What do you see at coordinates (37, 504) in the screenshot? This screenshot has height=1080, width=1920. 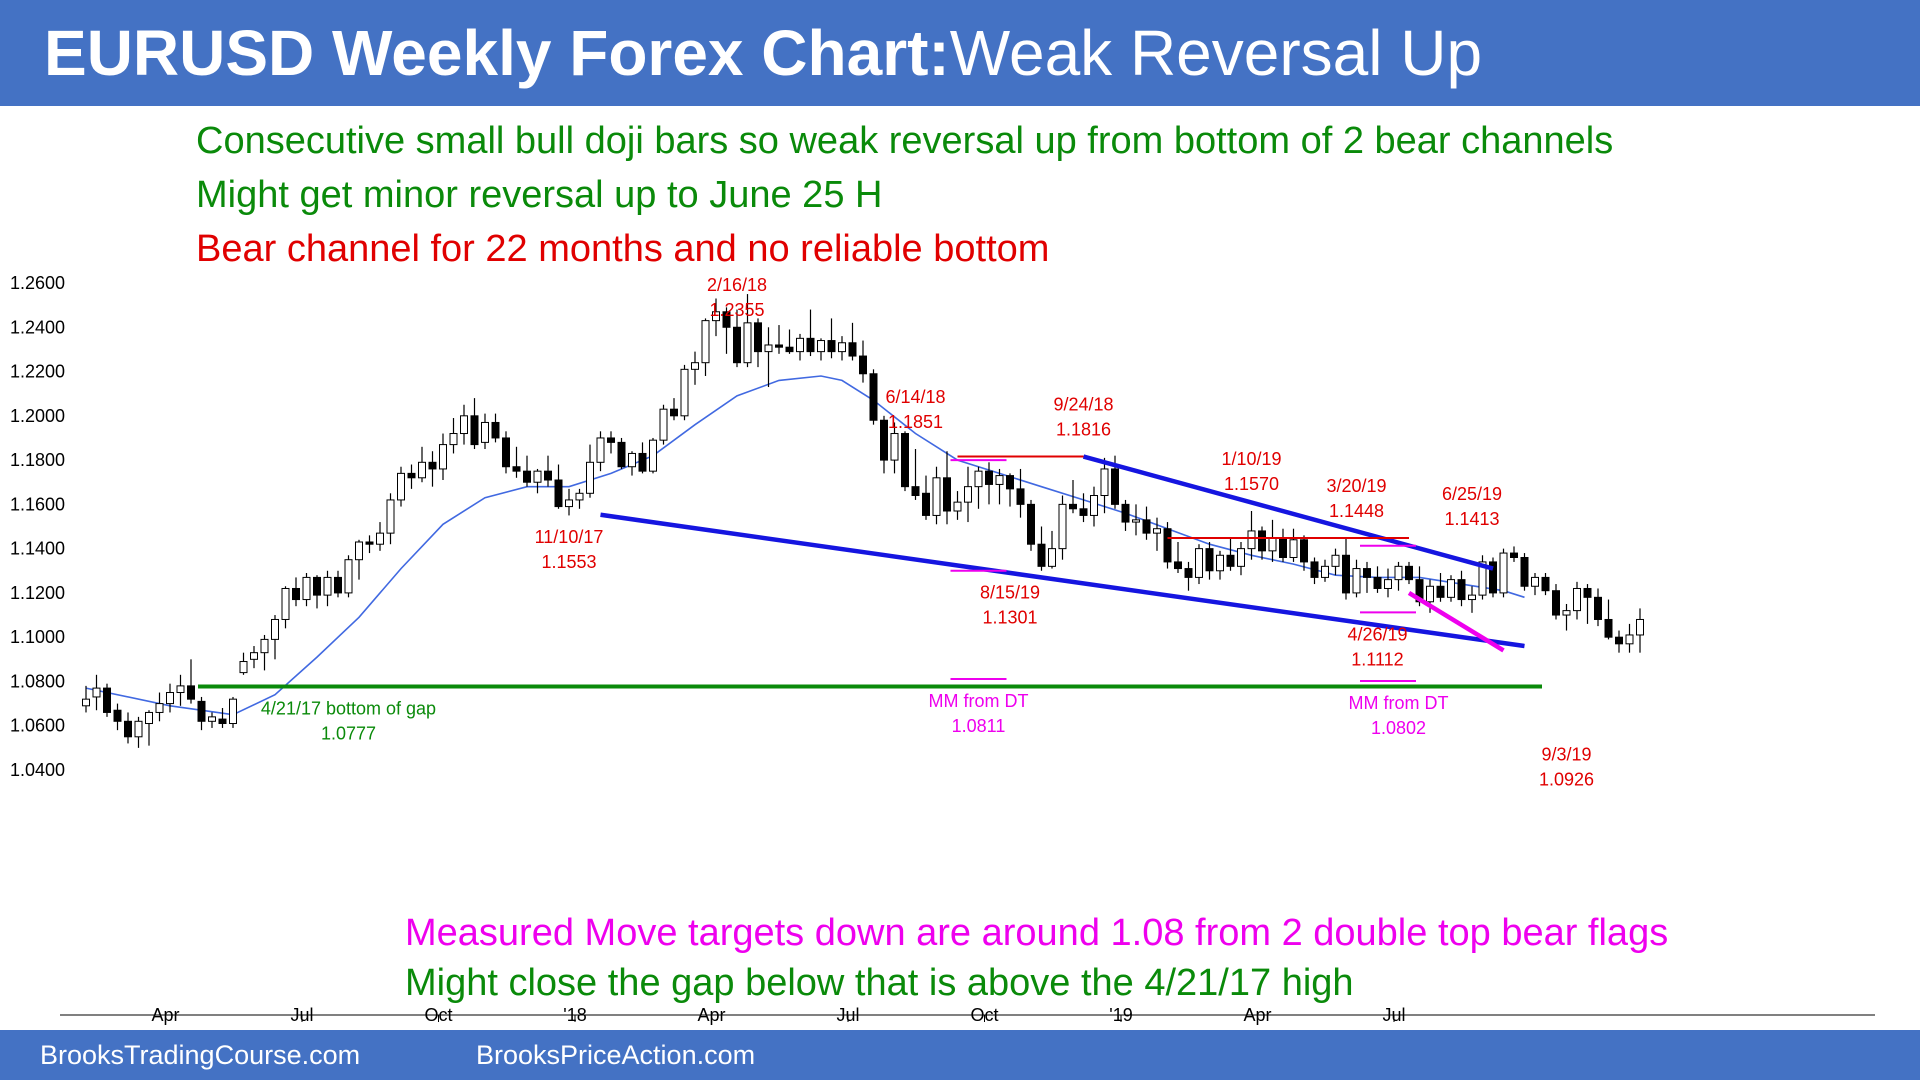 I see `y-tick-label: 1.1600` at bounding box center [37, 504].